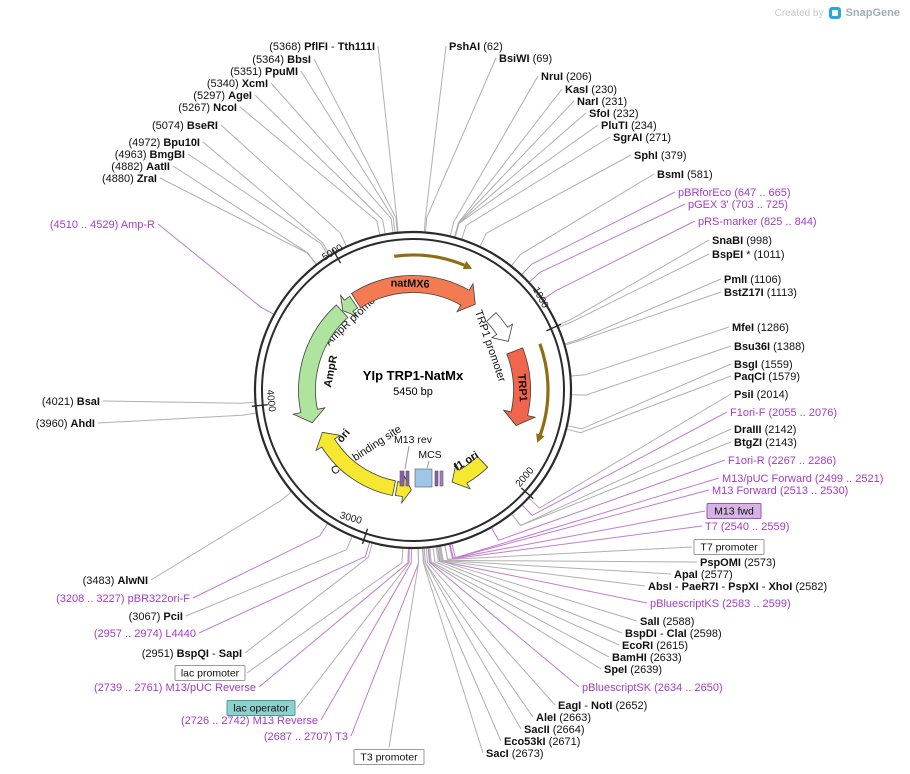  What do you see at coordinates (642, 138) in the screenshot?
I see `site-label-sgrai-271: SgrAI (271)` at bounding box center [642, 138].